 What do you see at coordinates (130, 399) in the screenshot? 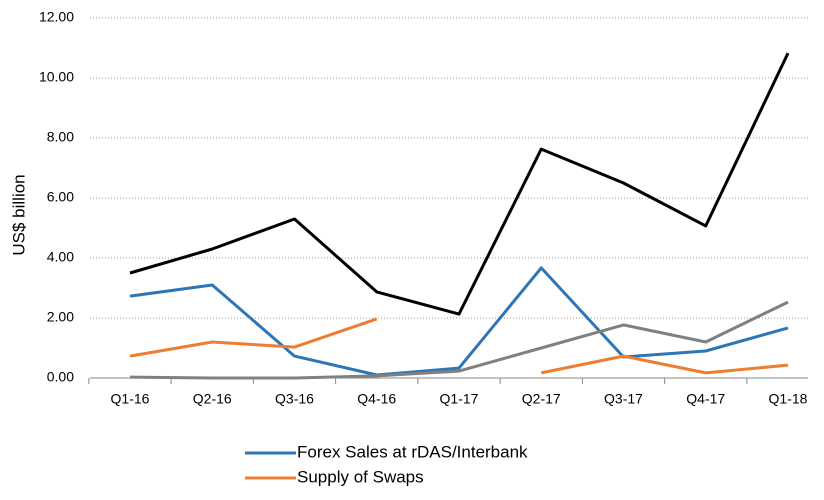
I see `x-tick-label: Q1-16` at bounding box center [130, 399].